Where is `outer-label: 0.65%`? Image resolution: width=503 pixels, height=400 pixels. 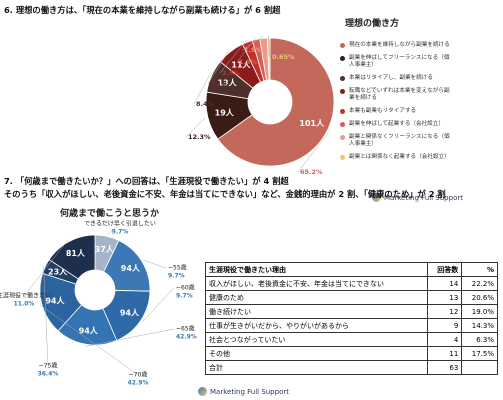 outer-label: 0.65% is located at coordinates (283, 57).